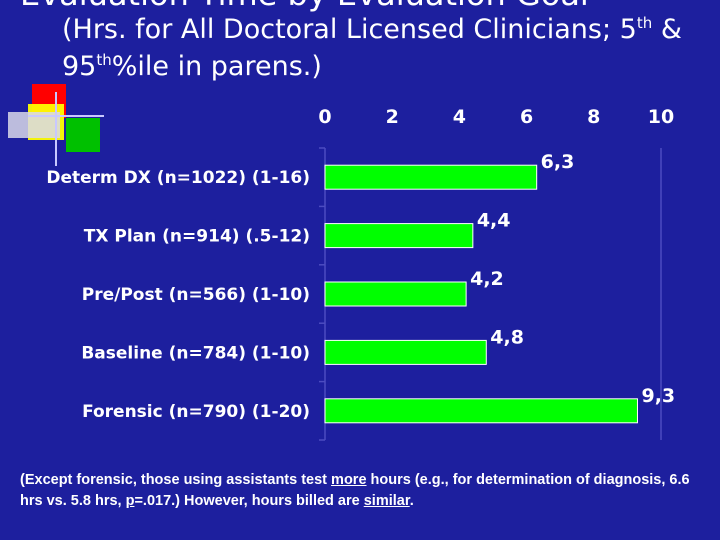  I want to click on slide-title: Evaluation Time by Evaluation Goal, so click(370, 7).